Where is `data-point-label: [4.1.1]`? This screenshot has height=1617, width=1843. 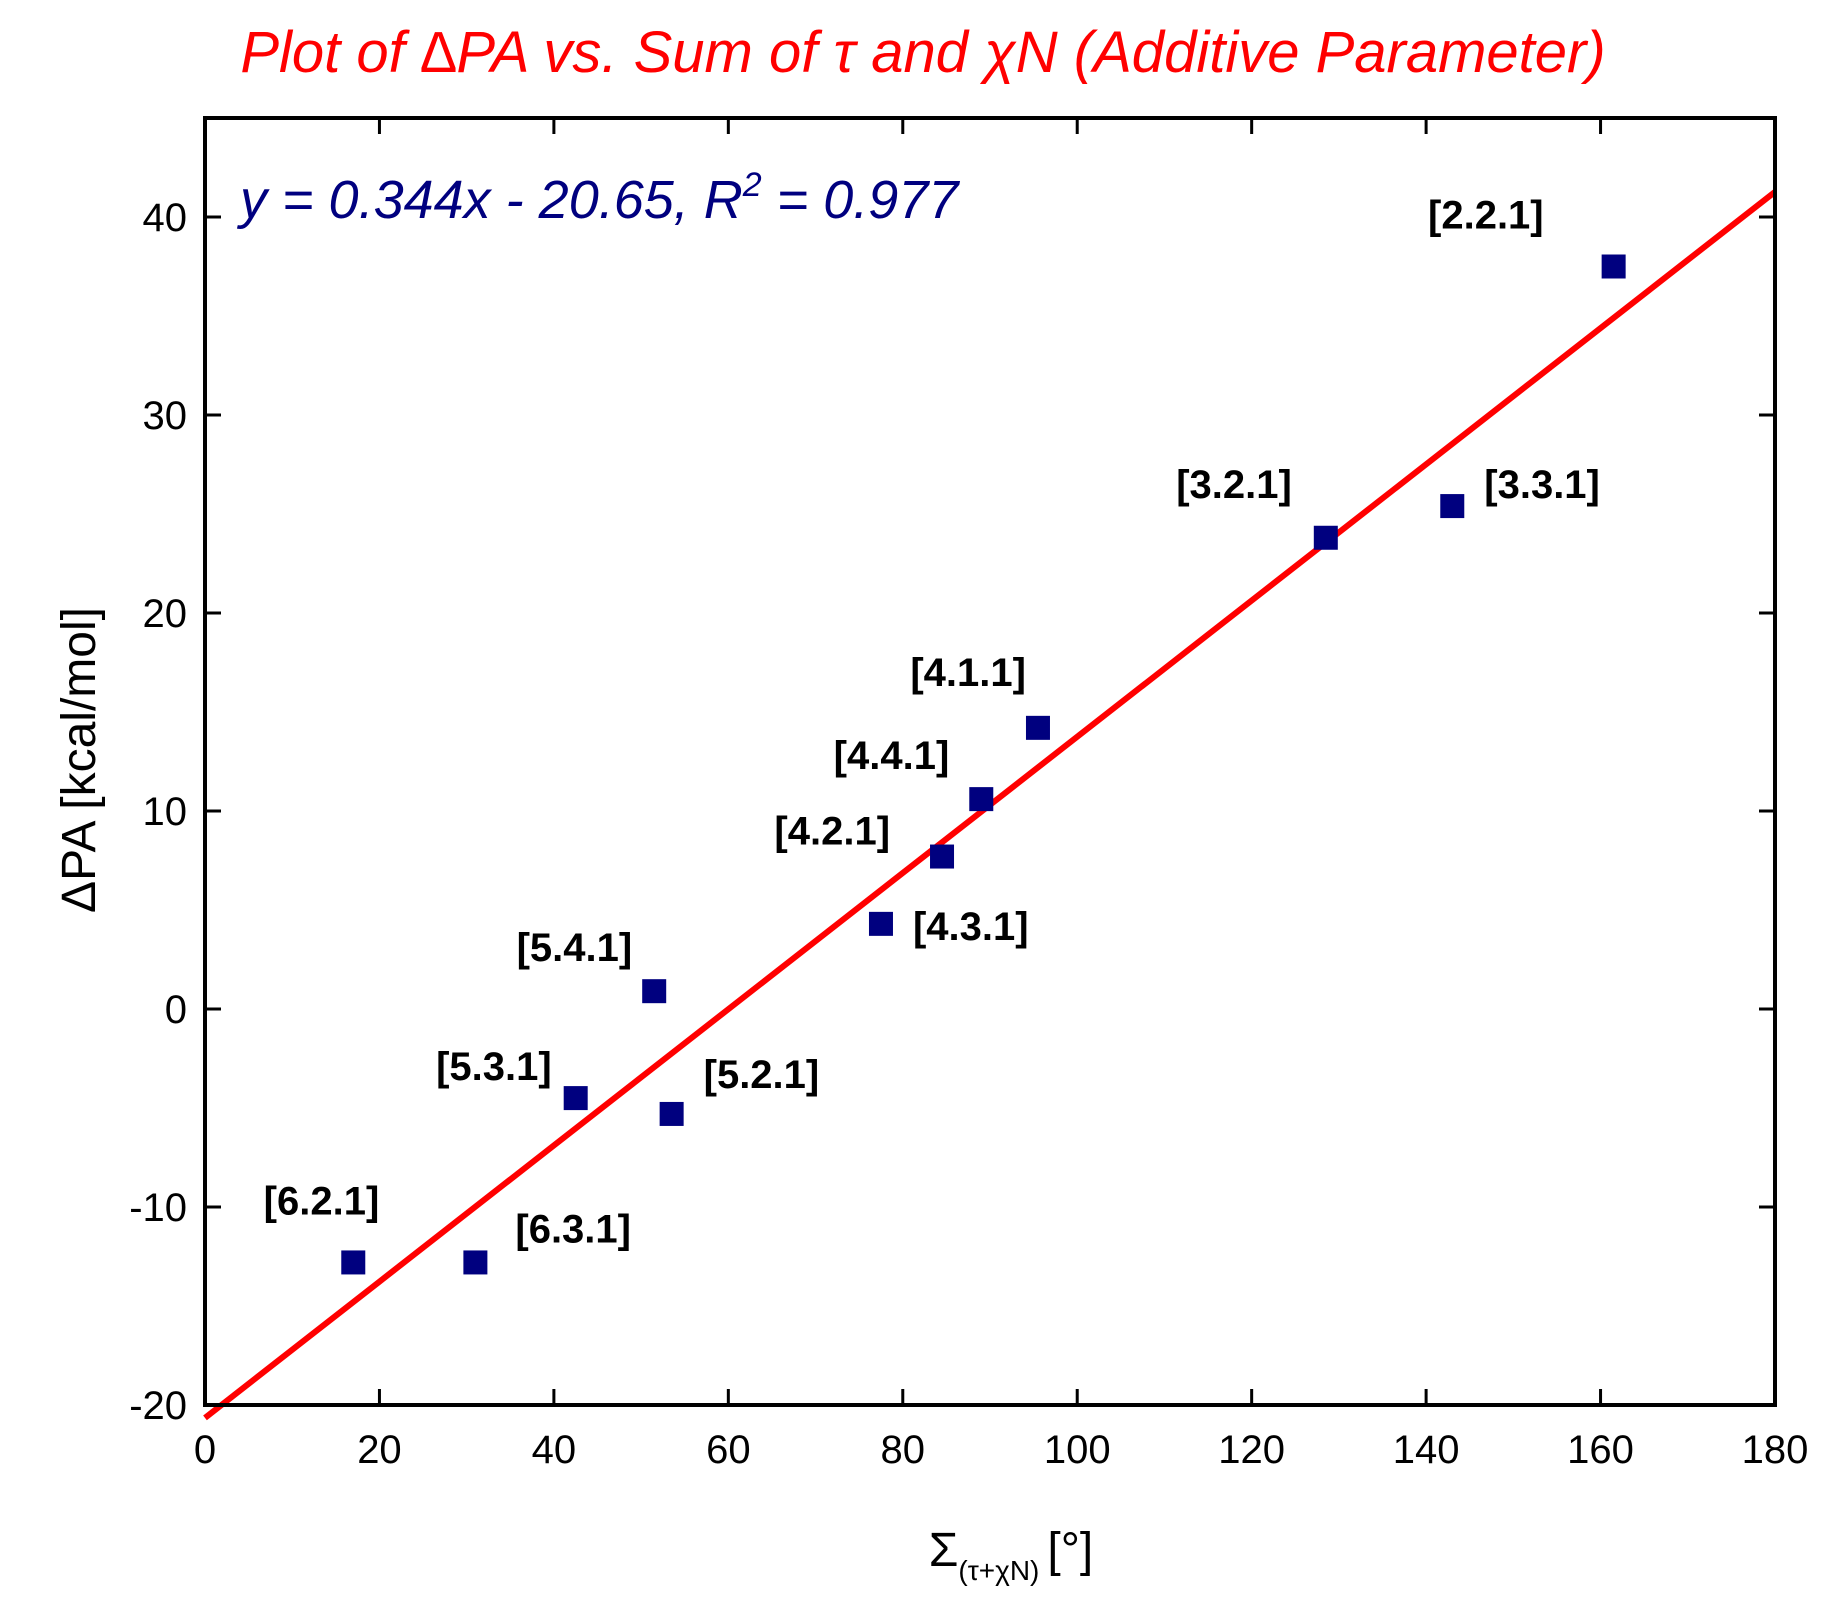
data-point-label: [4.1.1] is located at coordinates (968, 673).